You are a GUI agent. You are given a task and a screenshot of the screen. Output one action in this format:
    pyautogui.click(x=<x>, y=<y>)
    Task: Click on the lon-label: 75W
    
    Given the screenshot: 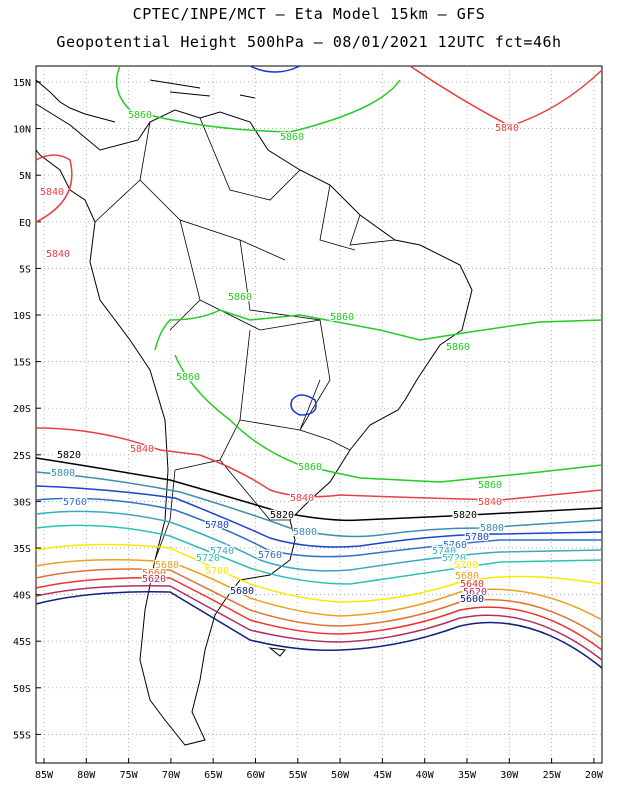 What is the action you would take?
    pyautogui.click(x=129, y=775)
    